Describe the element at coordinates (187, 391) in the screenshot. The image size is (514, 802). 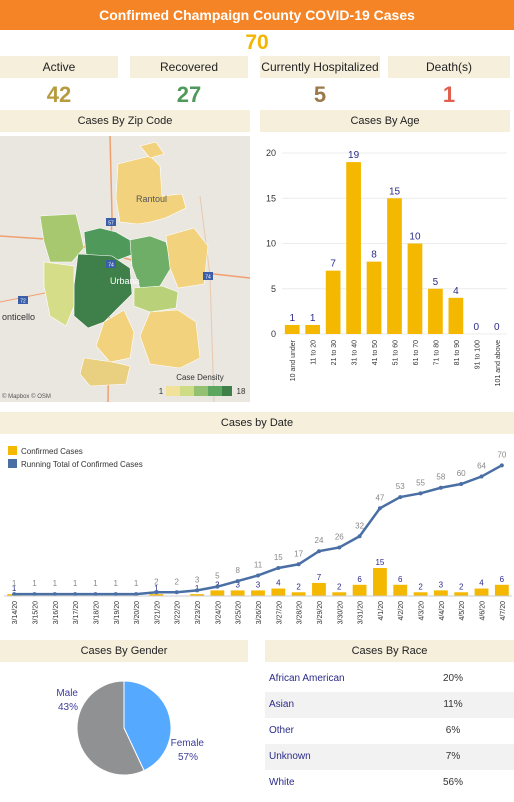
I see `legend-swatch` at that location.